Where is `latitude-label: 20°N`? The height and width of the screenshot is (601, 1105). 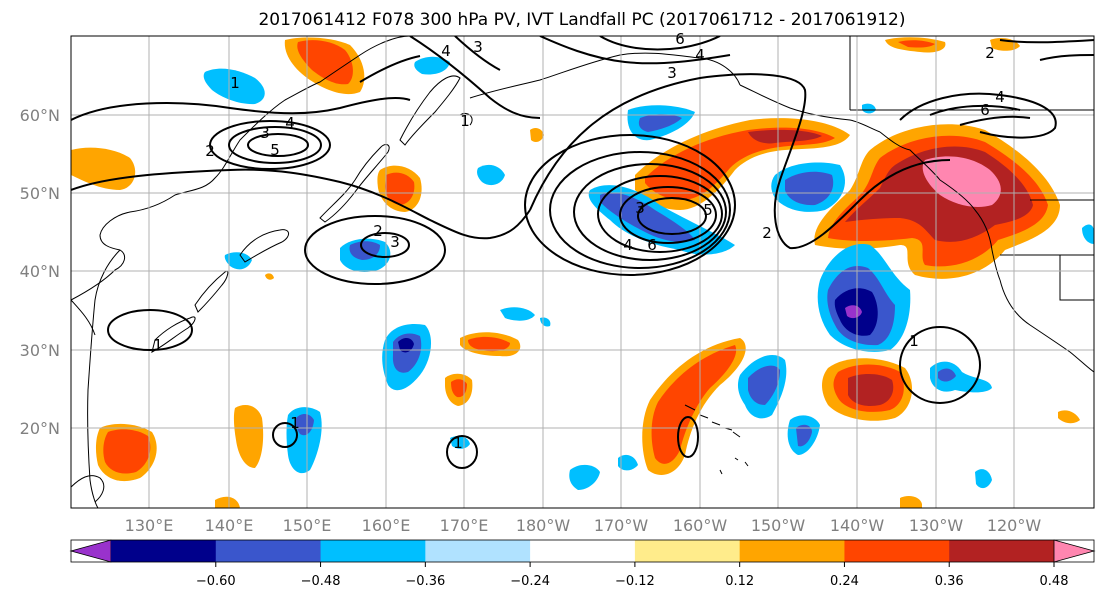 latitude-label: 20°N is located at coordinates (40, 428).